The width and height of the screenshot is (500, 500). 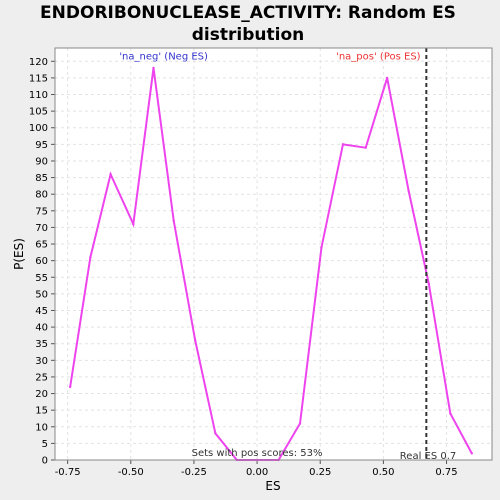 I want to click on y-tick-label: 60, so click(x=41, y=261).